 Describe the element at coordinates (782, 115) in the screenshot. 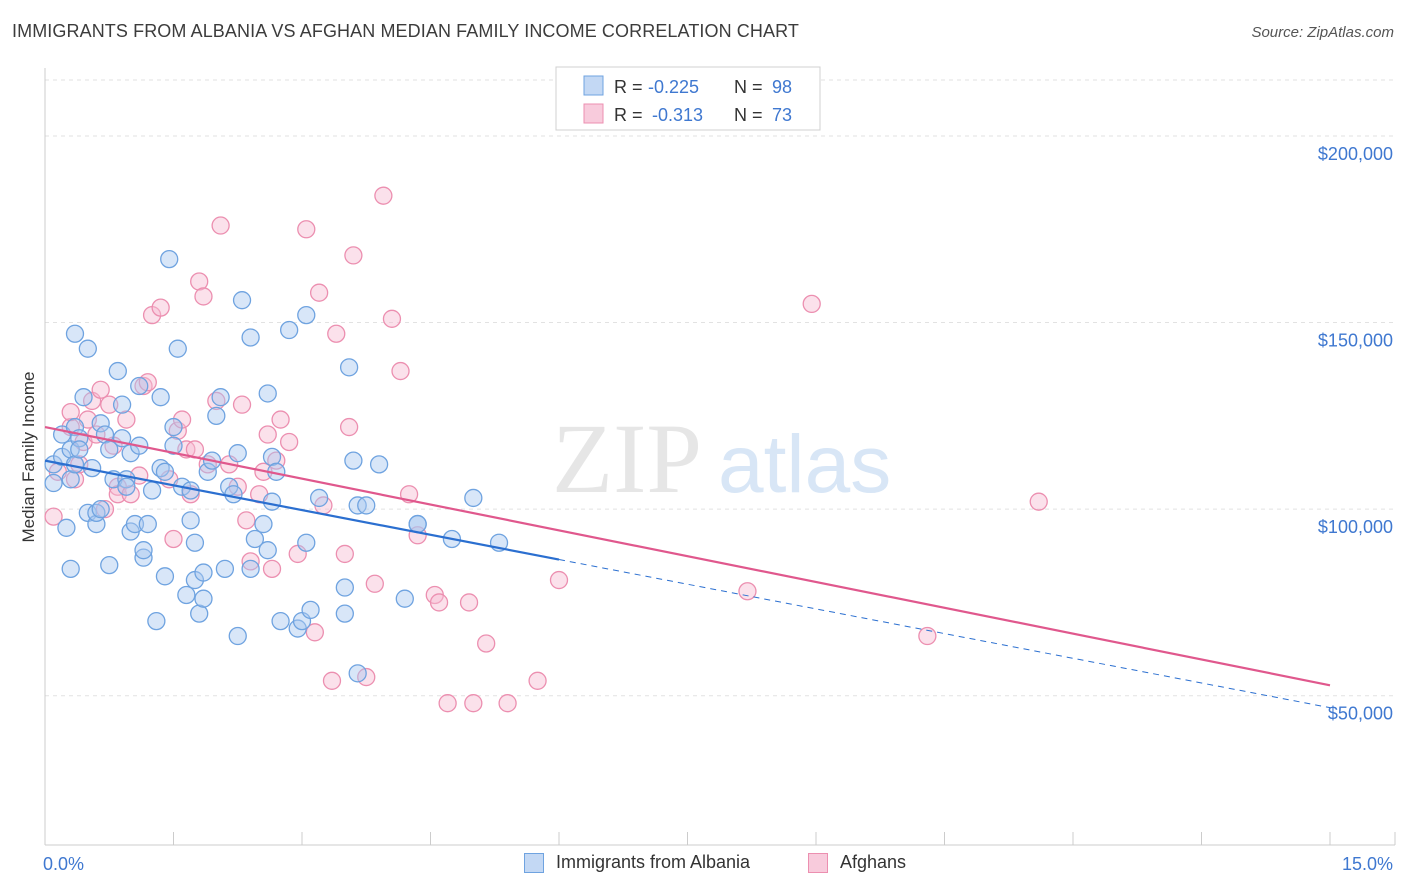

I see `stats-n-value-2: 73` at that location.